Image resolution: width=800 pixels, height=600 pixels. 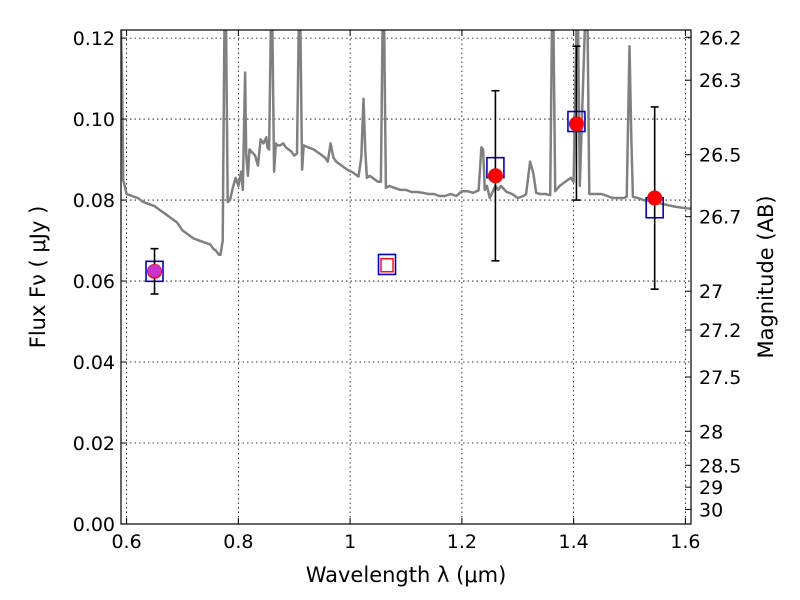 I want to click on y-tick-label: 0.06, so click(x=94, y=282).